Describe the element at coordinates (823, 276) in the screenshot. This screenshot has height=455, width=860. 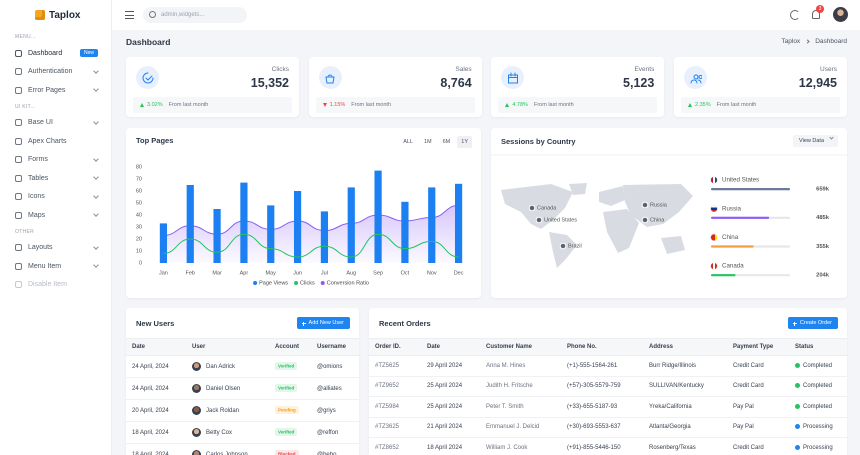
I see `country-value: 204k` at that location.